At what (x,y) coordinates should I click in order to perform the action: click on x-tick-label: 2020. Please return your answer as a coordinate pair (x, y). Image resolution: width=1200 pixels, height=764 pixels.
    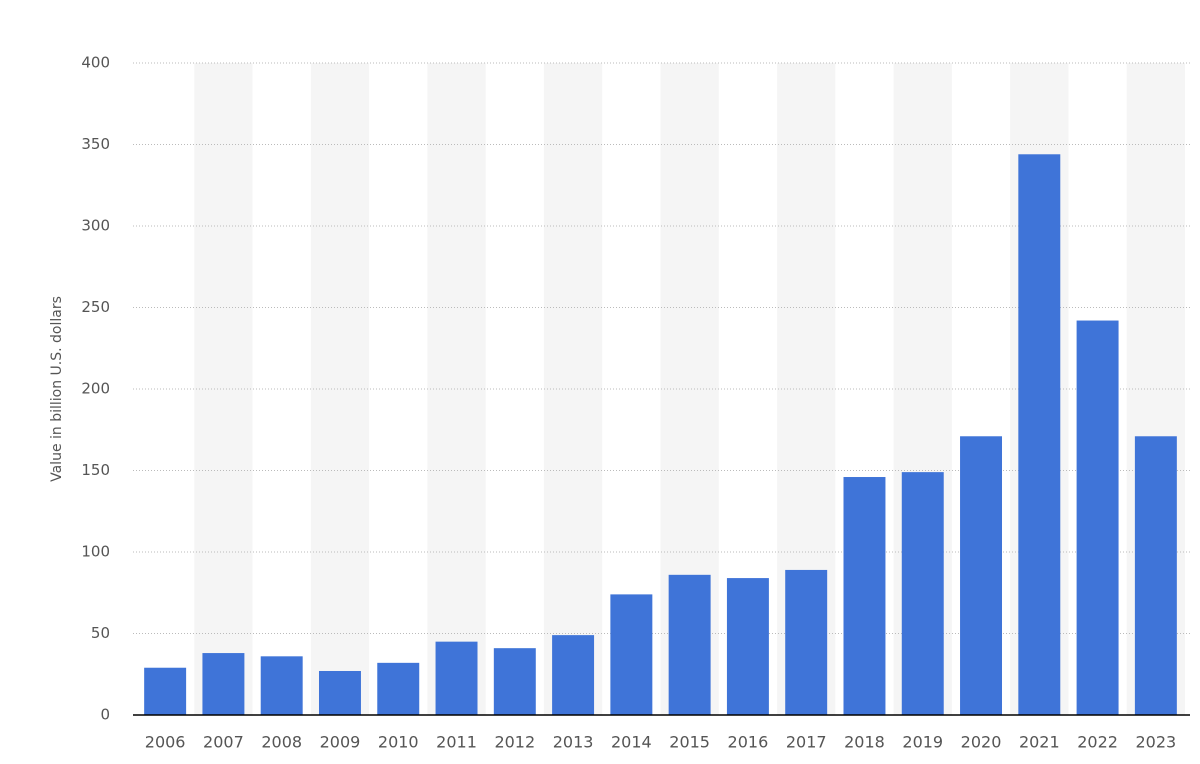
    Looking at the image, I should click on (981, 742).